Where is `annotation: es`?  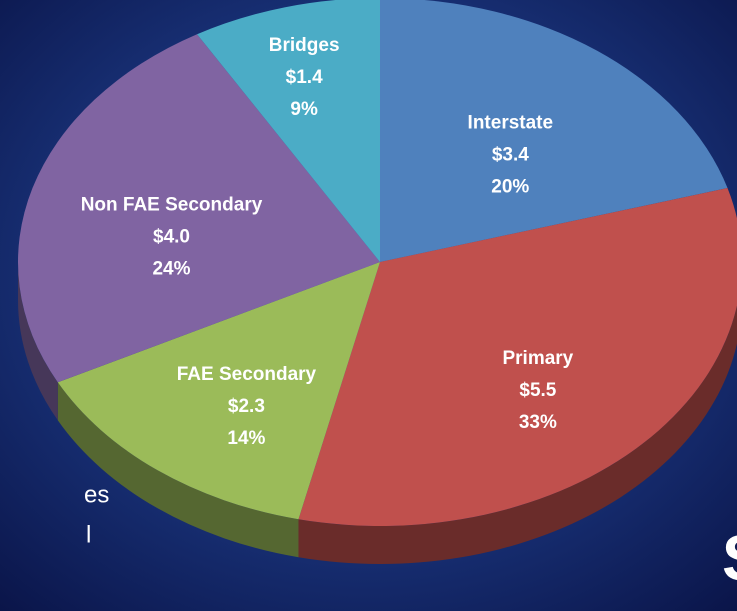
annotation: es is located at coordinates (96, 494).